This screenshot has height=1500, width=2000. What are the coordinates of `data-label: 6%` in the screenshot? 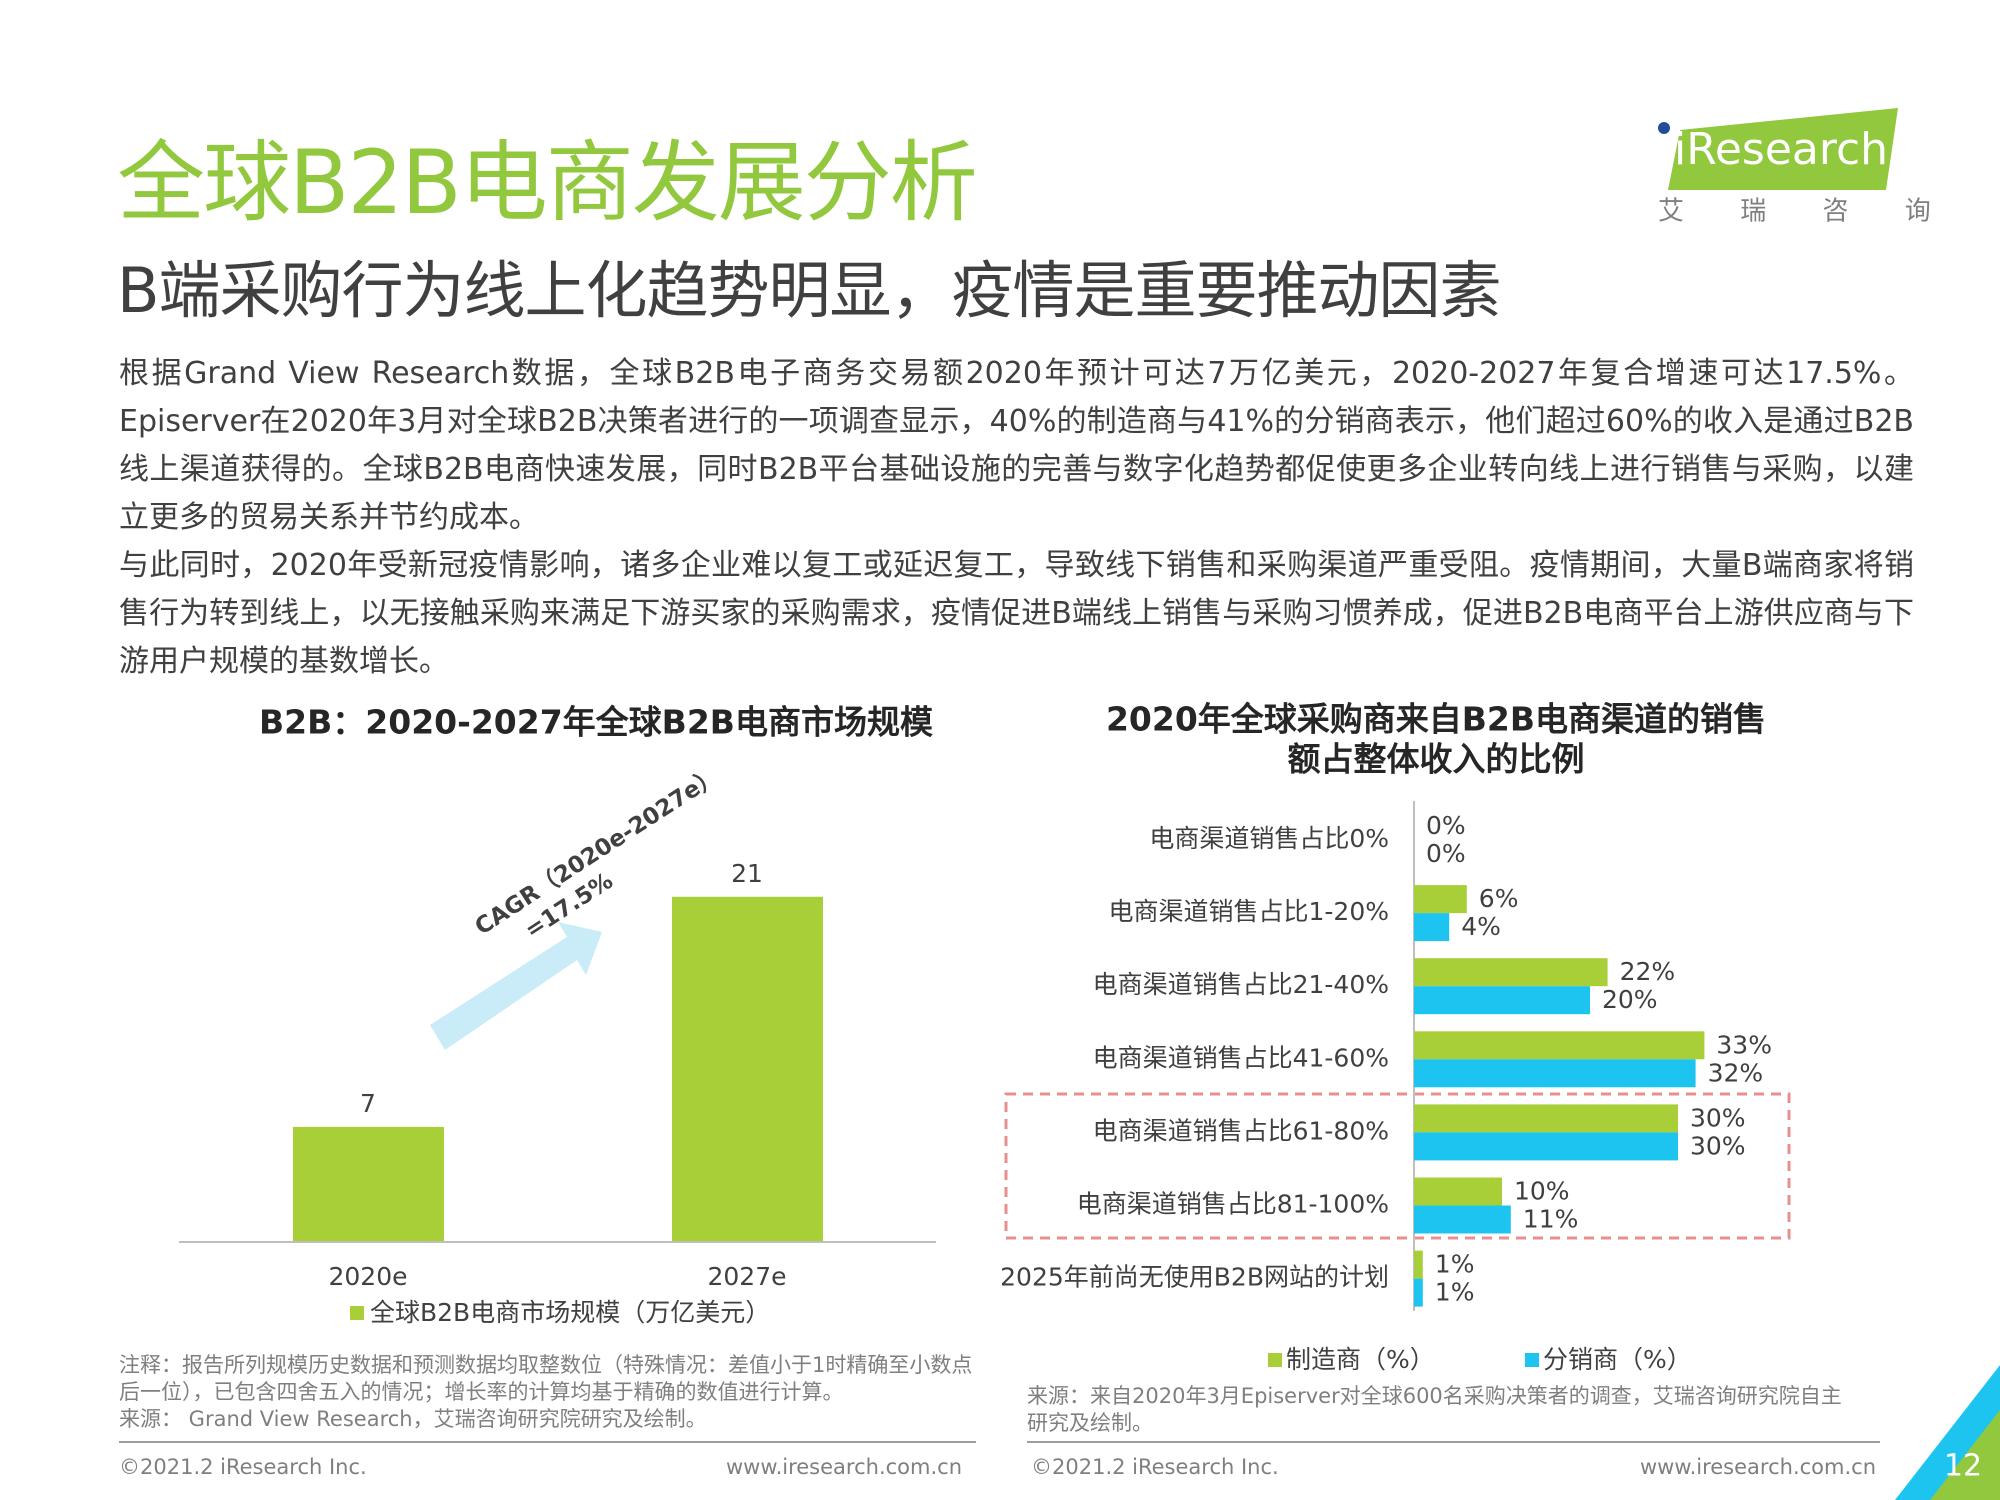 It's located at (1499, 898).